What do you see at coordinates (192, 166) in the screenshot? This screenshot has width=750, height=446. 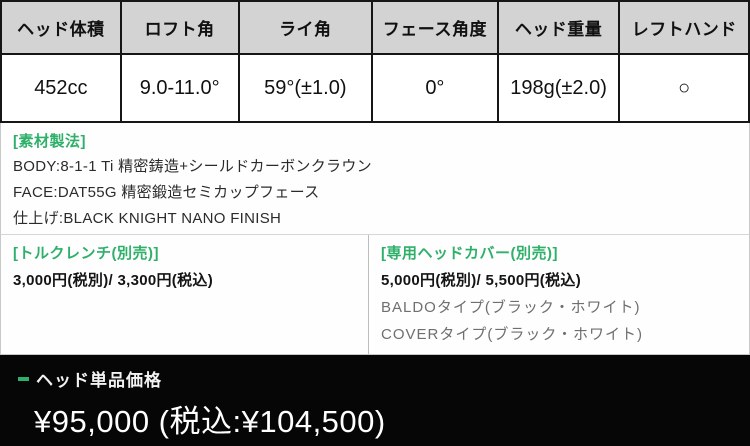 I see `material-body-line: BODY:8-1-1 Ti 精密鋳造+シールドカーボンクラウン` at bounding box center [192, 166].